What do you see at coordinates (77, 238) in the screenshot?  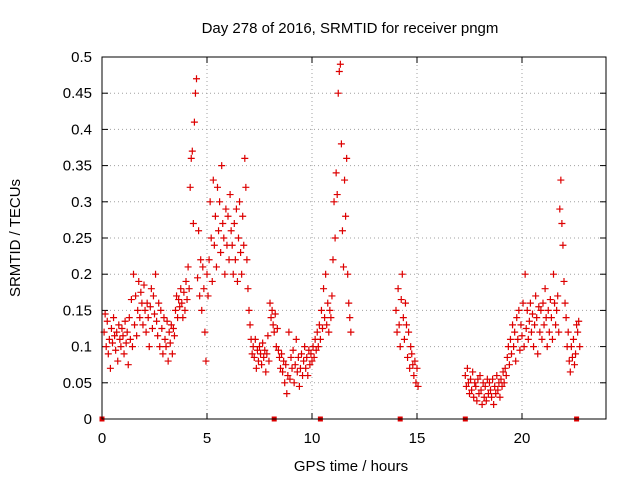 I see `y-tick-label: 0.25` at bounding box center [77, 238].